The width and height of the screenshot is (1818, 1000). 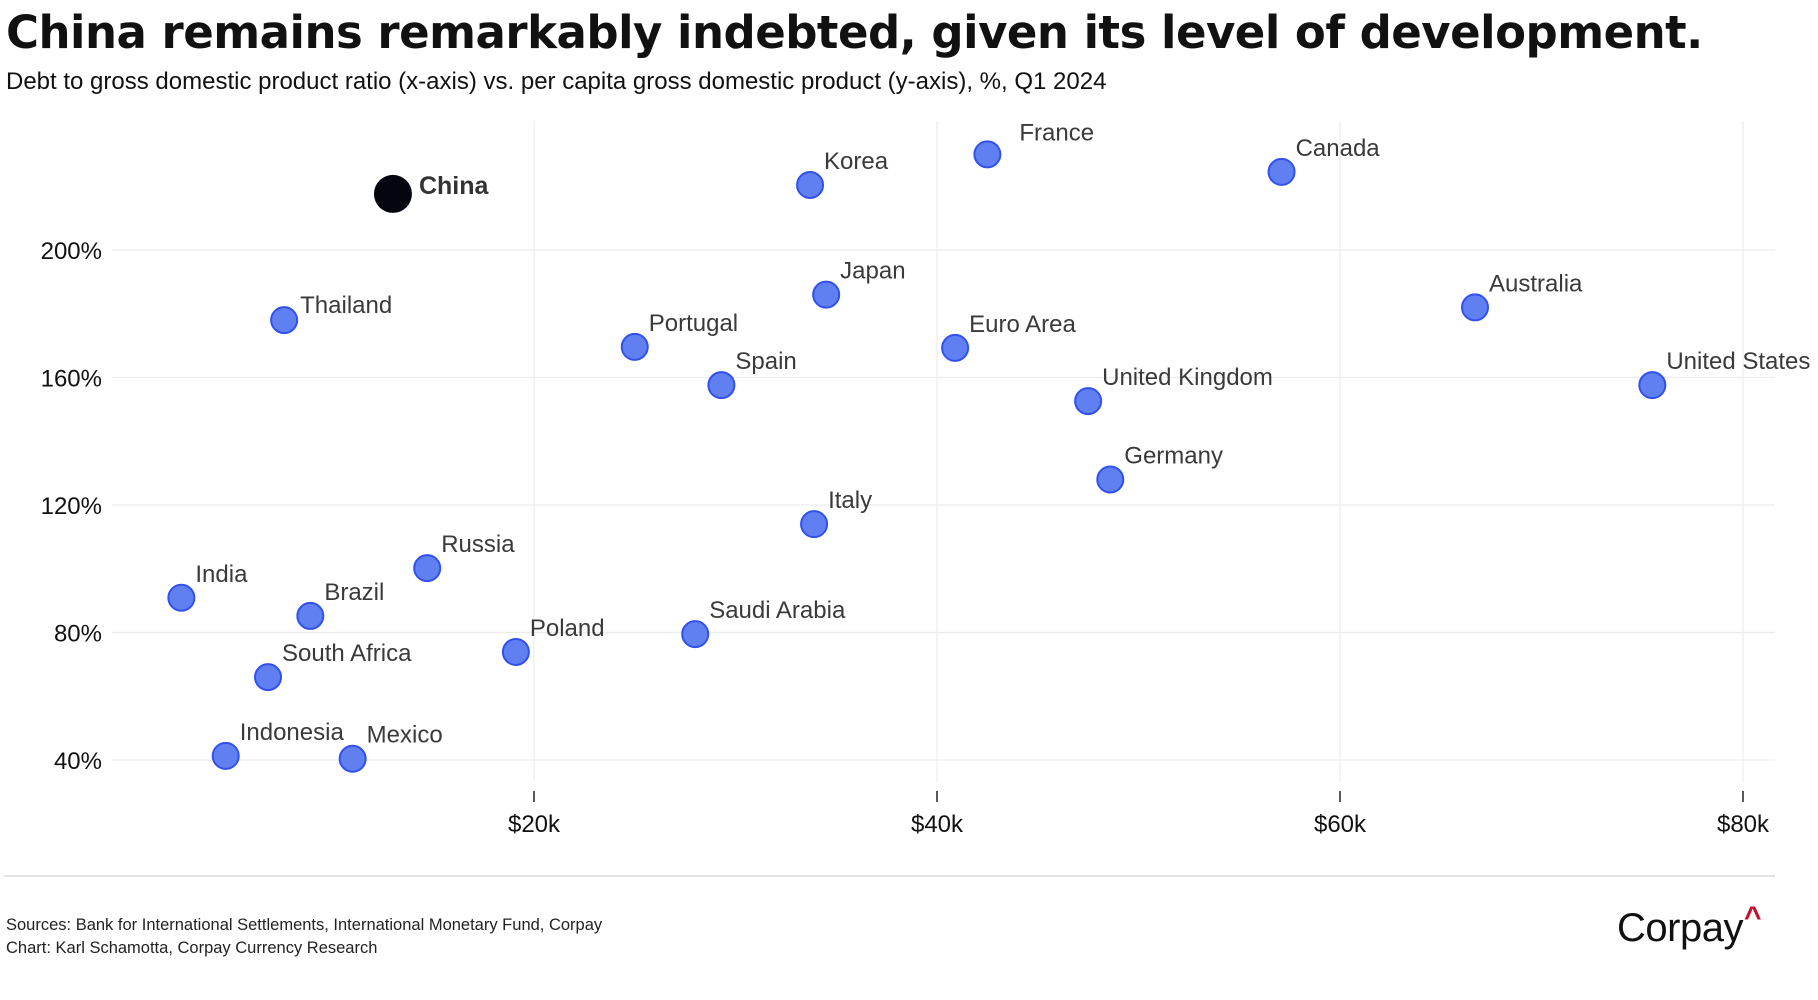 What do you see at coordinates (872, 271) in the screenshot?
I see `data-label-japan: Japan` at bounding box center [872, 271].